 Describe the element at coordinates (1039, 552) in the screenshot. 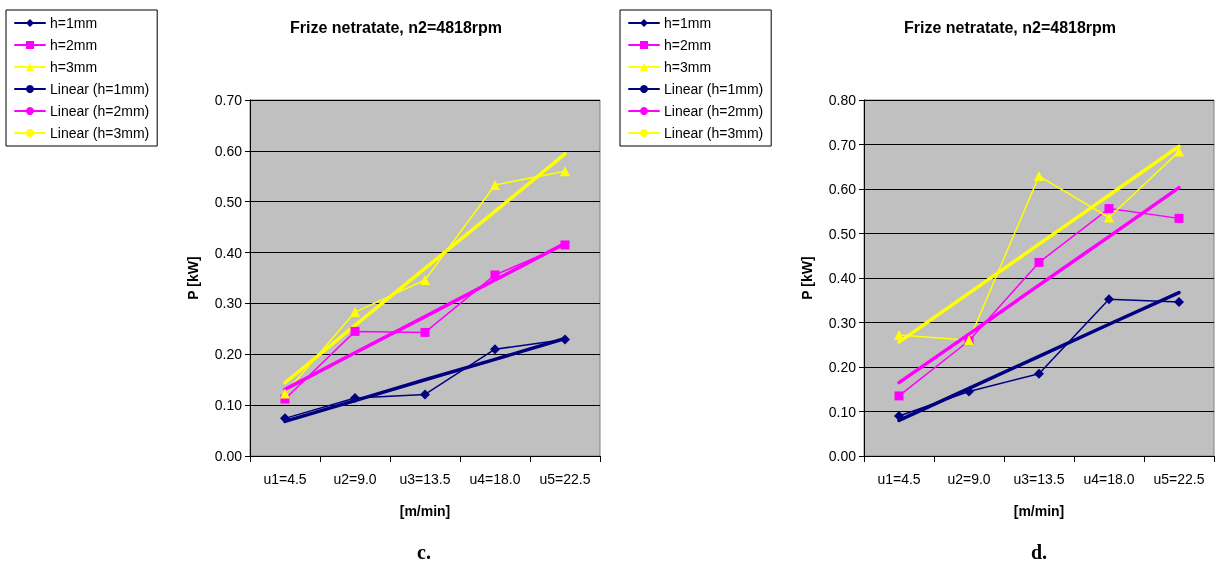

I see `text: d.` at that location.